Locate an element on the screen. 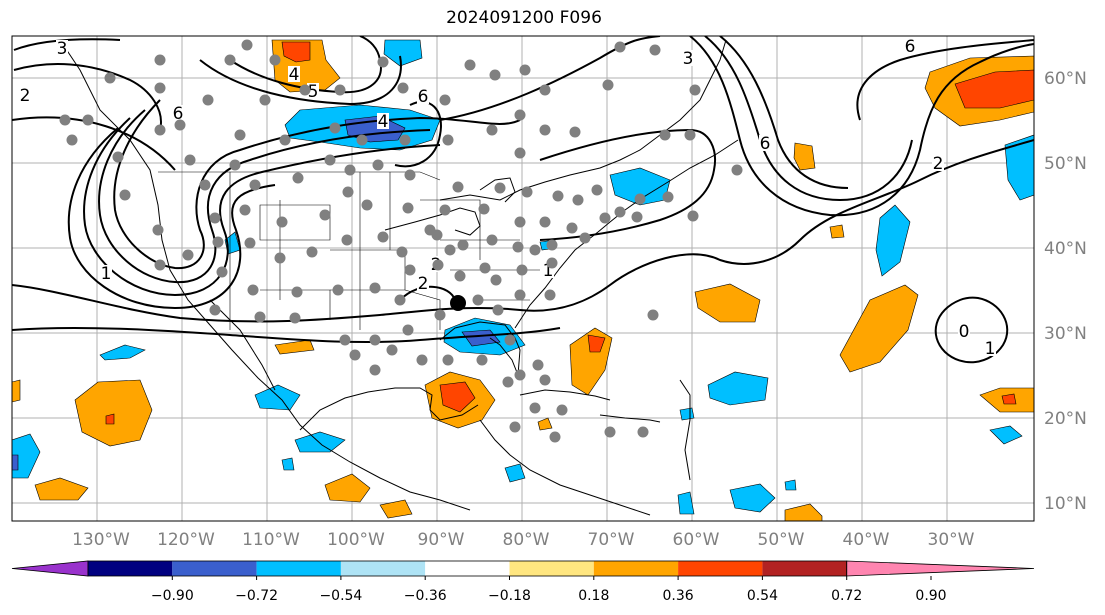 This screenshot has width=1105, height=615. map-title: 2024091200 F096 is located at coordinates (524, 18).